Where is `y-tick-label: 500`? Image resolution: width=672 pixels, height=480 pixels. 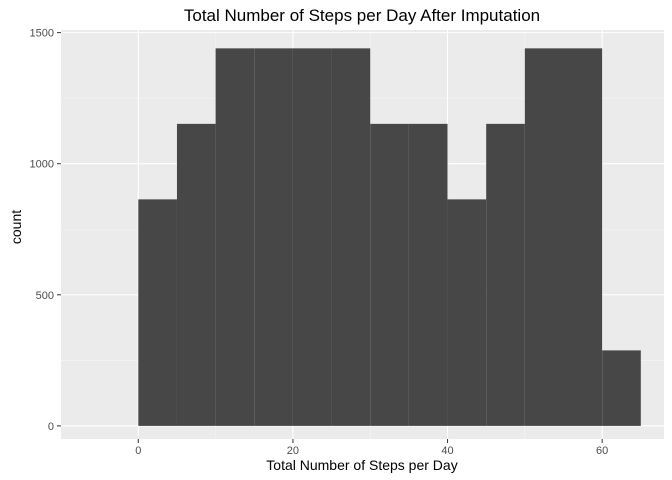 y-tick-label: 500 is located at coordinates (45, 296).